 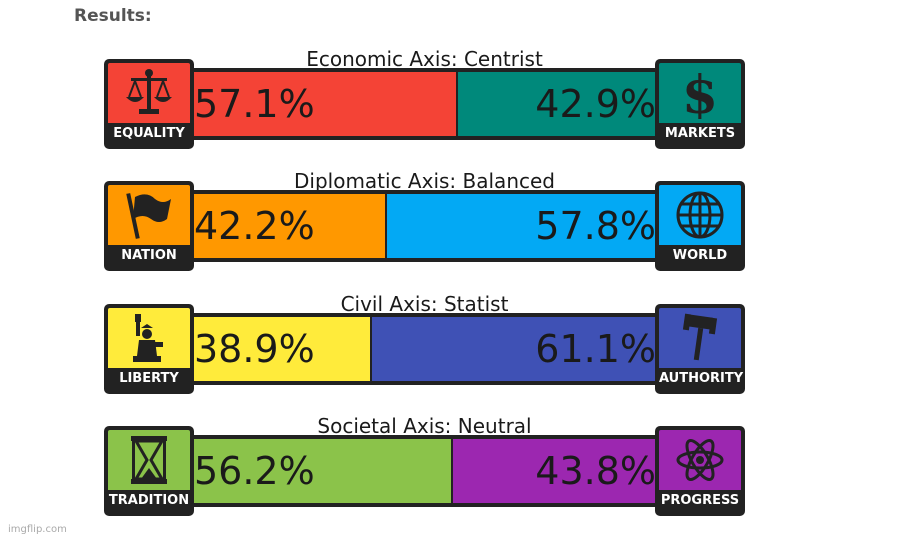 What do you see at coordinates (700, 500) in the screenshot?
I see `icon-label: PROGRESS` at bounding box center [700, 500].